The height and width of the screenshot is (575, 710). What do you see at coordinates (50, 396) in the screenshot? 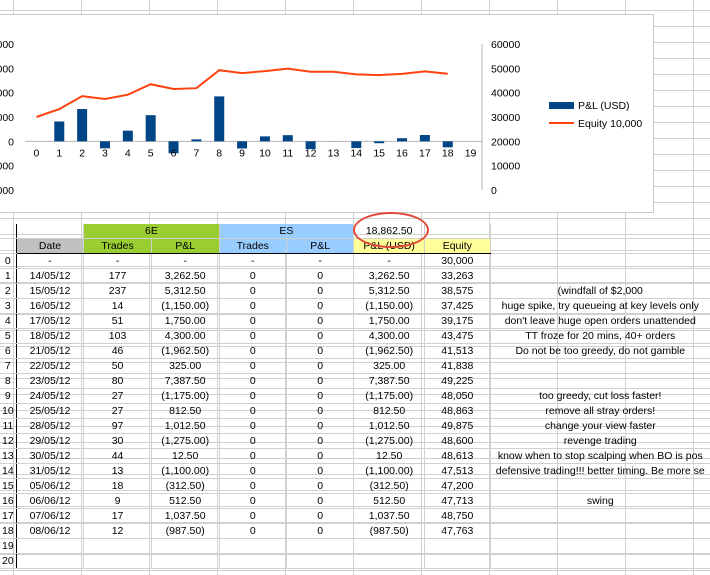
I see `date-cell: 24/05/12` at bounding box center [50, 396].